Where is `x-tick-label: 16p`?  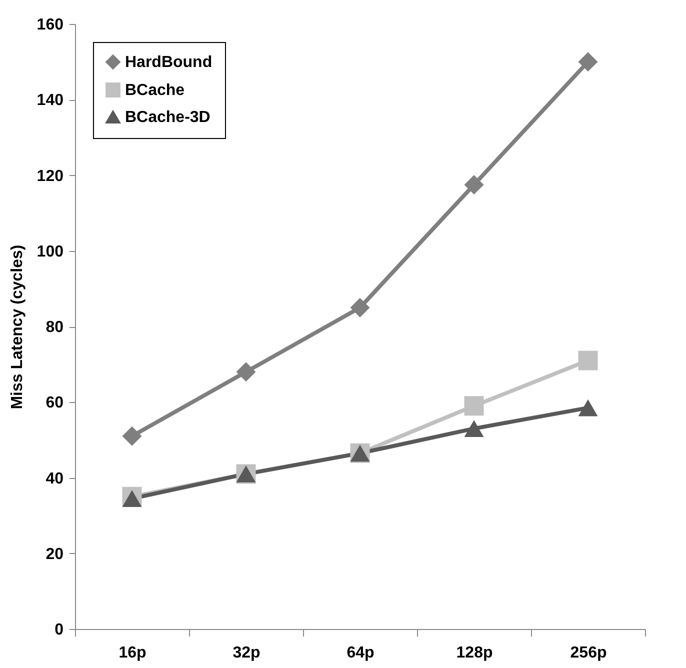 x-tick-label: 16p is located at coordinates (132, 653).